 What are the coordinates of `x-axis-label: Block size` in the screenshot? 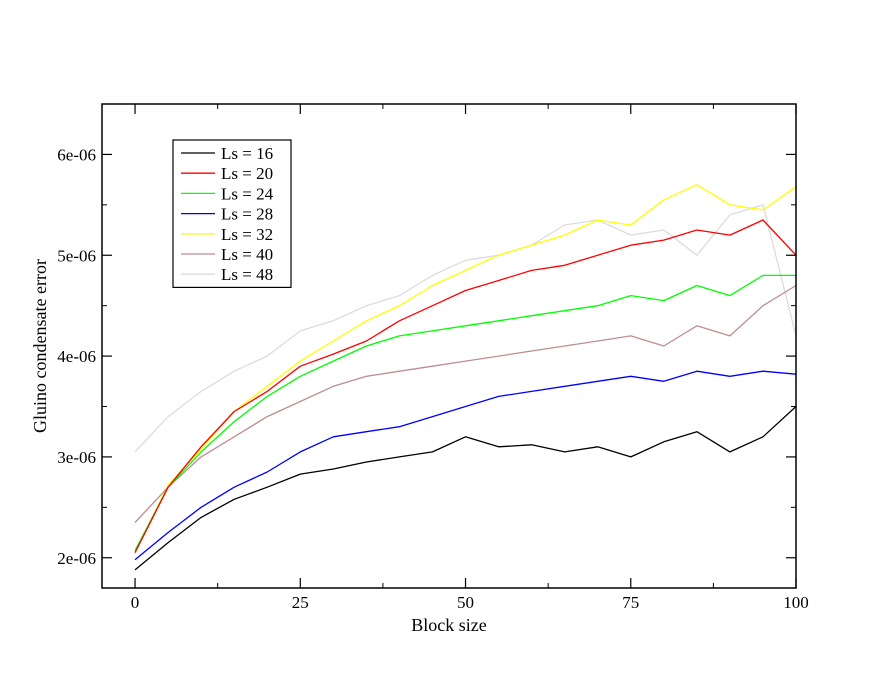 It's located at (448, 625).